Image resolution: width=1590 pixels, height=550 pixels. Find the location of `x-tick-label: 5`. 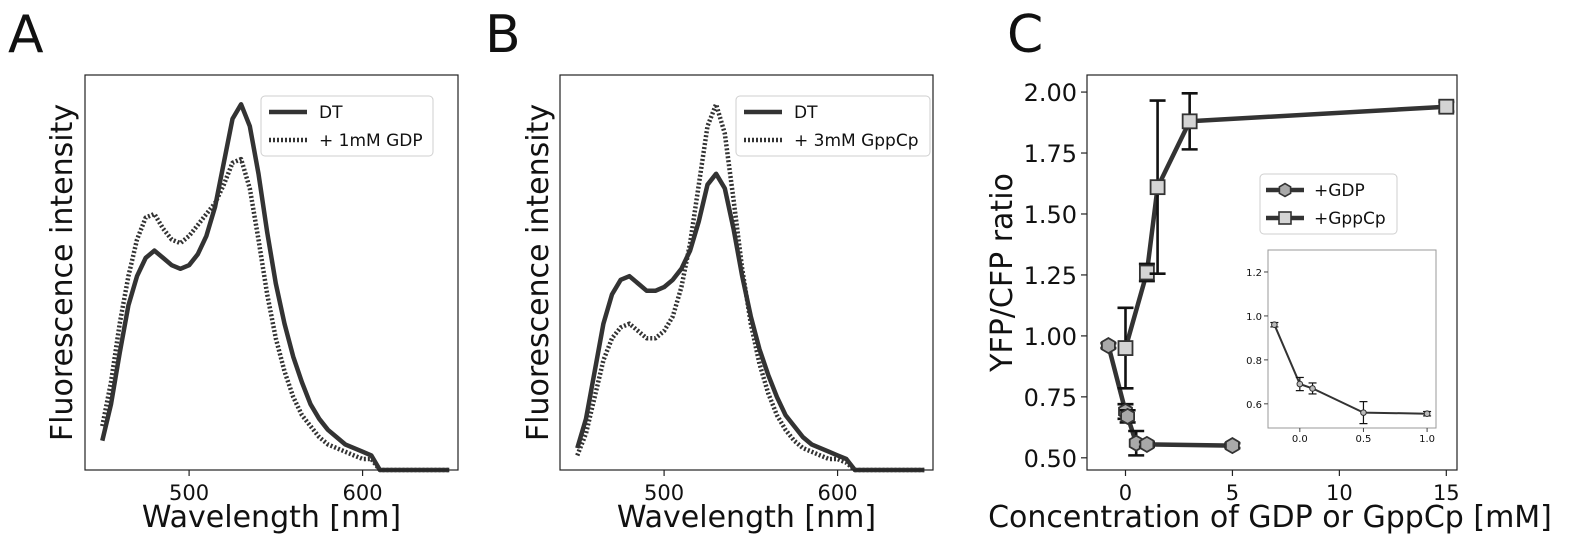

x-tick-label: 5 is located at coordinates (1232, 493).